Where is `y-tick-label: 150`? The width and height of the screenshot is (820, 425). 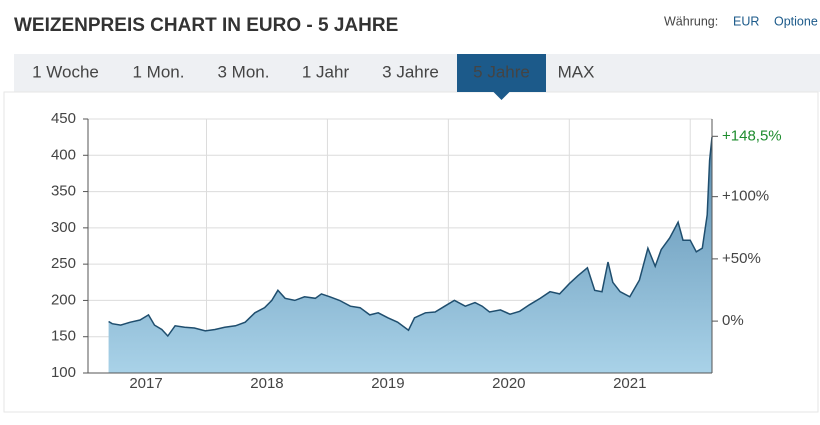 y-tick-label: 150 is located at coordinates (63, 336).